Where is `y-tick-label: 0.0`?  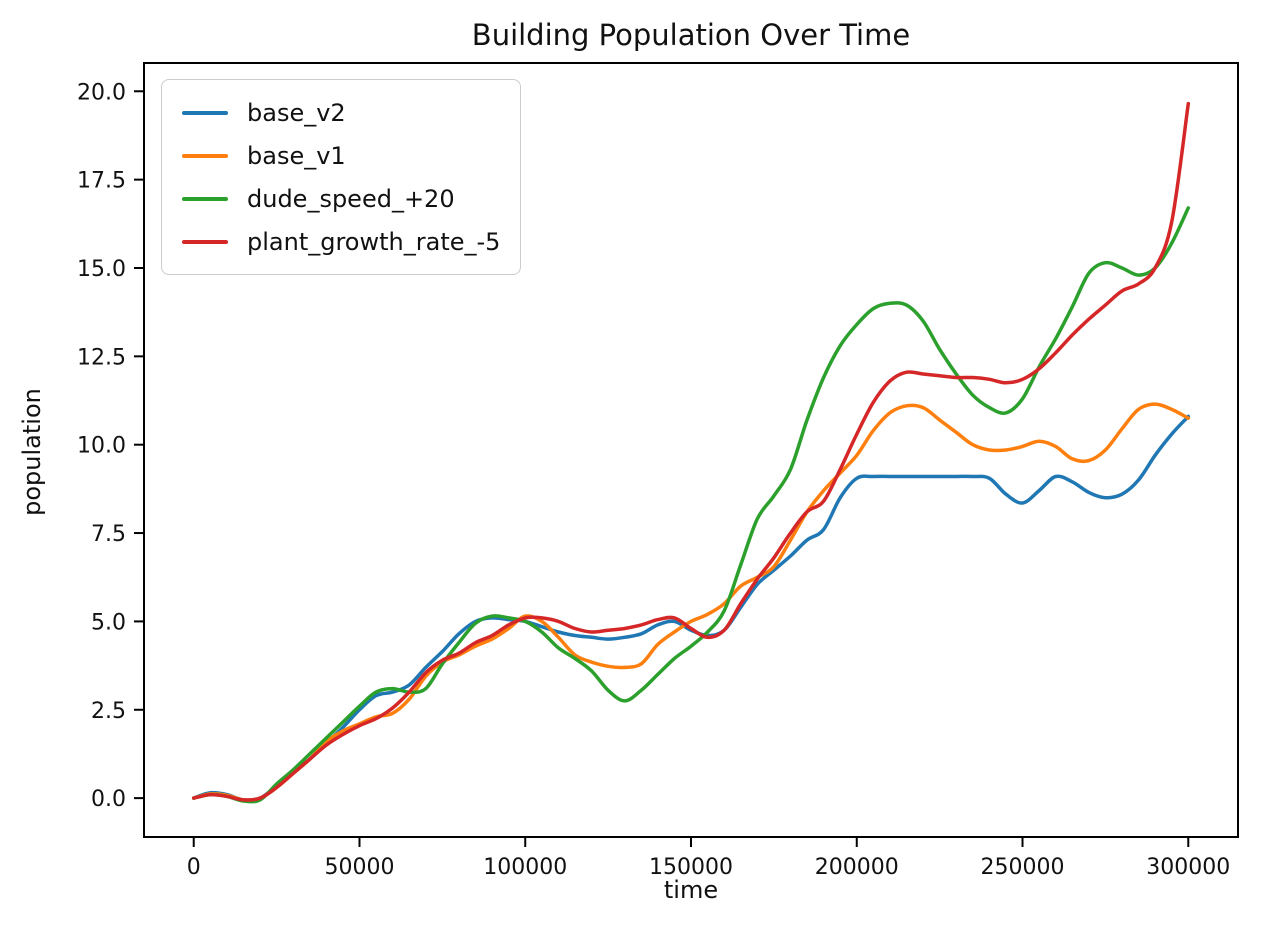
y-tick-label: 0.0 is located at coordinates (108, 799).